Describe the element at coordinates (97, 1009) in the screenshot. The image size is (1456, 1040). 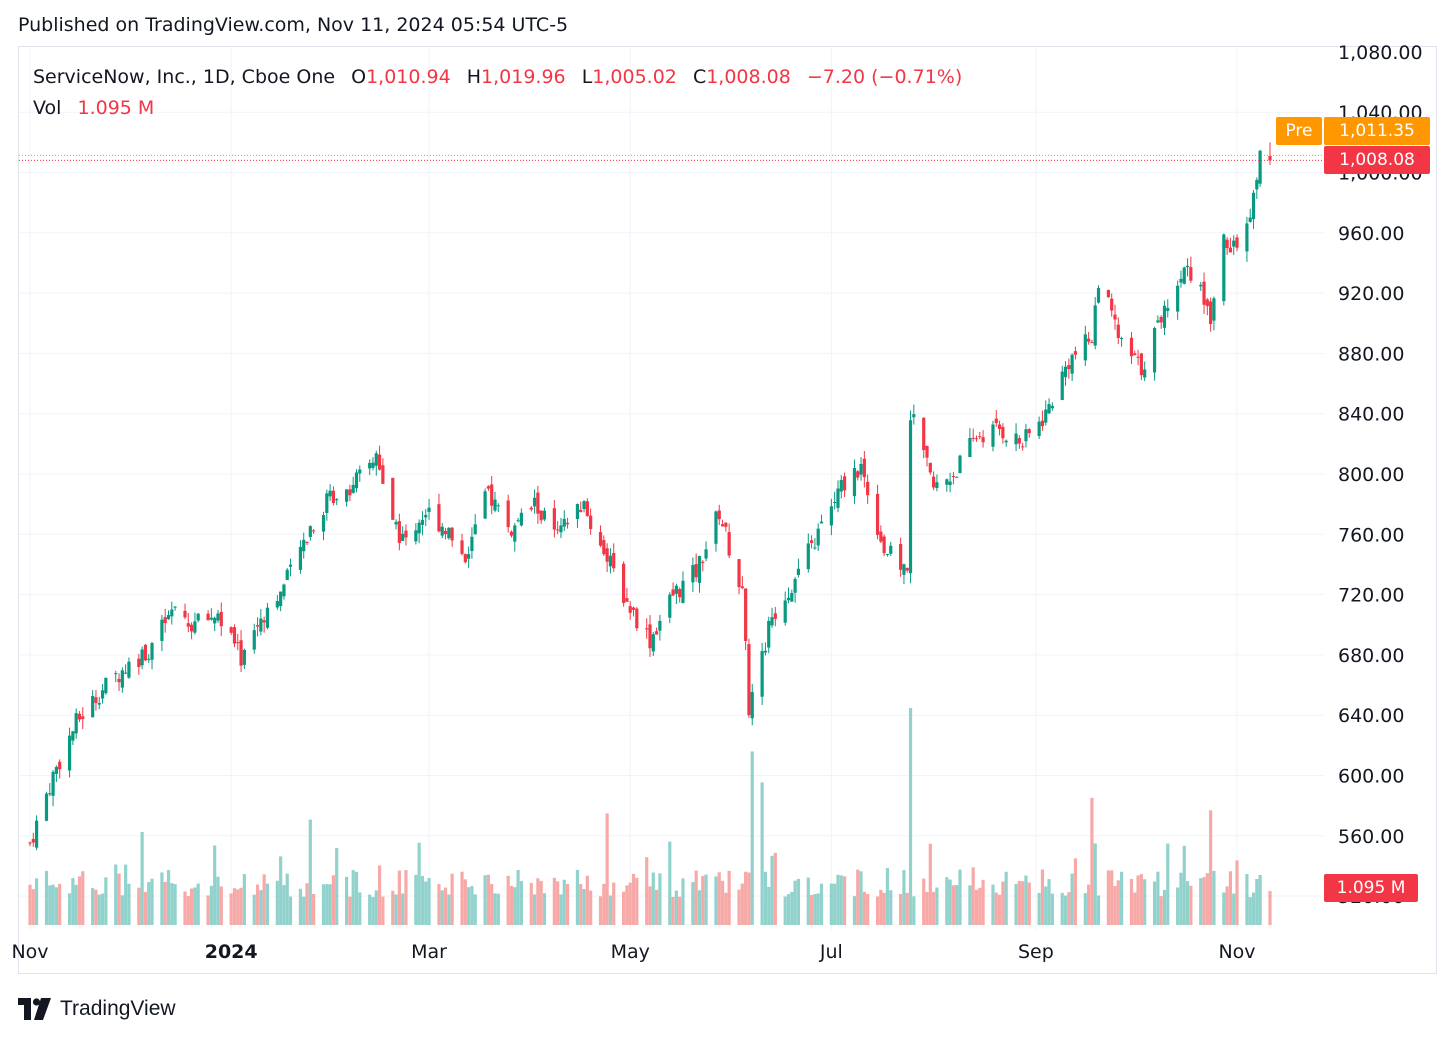
I see `tradingview-logo: TradingView` at that location.